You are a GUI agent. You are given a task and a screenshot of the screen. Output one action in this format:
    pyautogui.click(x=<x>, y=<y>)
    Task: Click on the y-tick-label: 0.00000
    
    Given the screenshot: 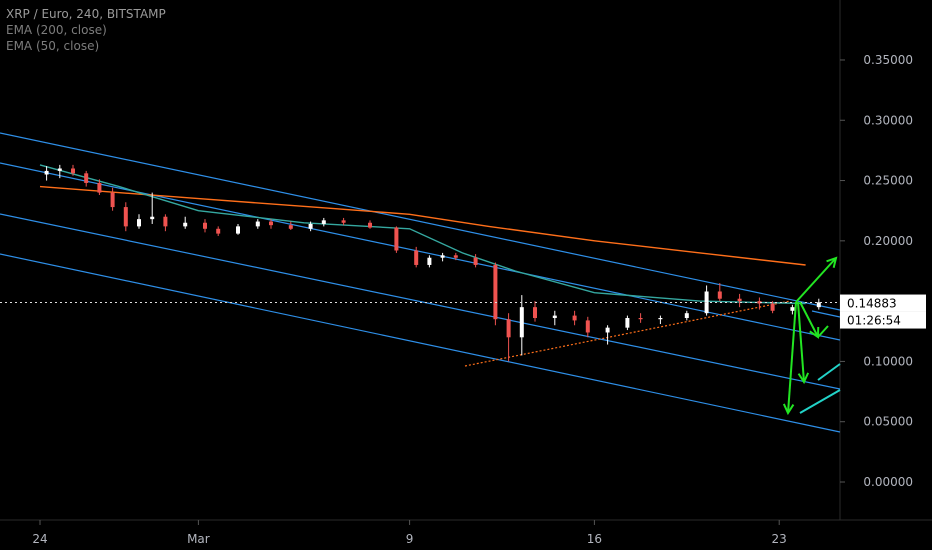 What is the action you would take?
    pyautogui.click(x=888, y=482)
    